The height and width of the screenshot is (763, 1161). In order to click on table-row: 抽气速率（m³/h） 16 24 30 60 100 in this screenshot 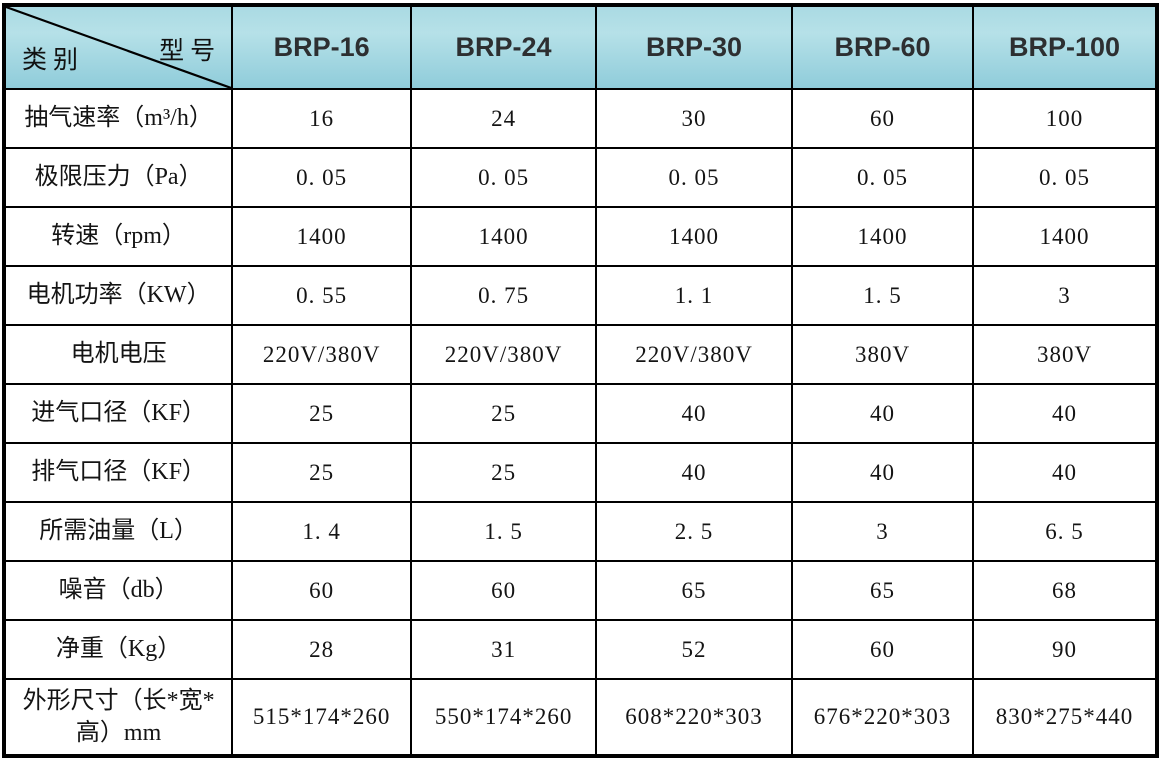, I will do `click(580, 118)`.